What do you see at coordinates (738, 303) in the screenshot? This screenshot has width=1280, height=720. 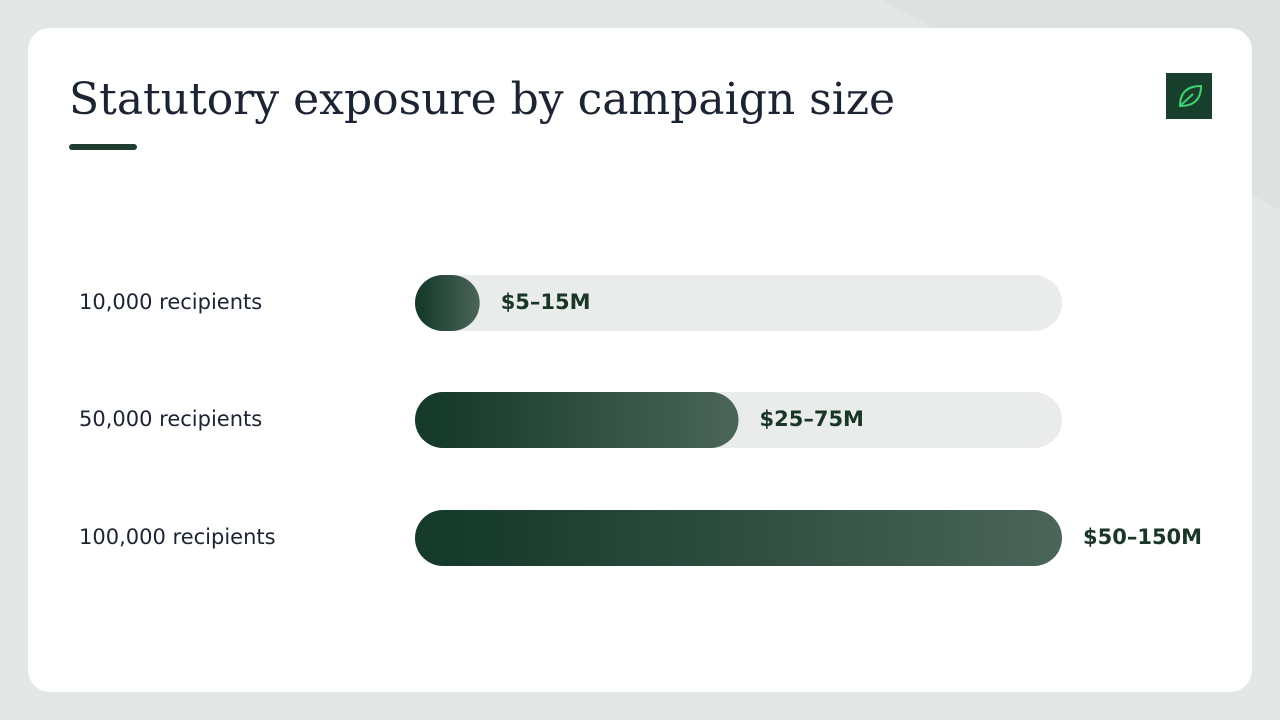 I see `bar-track` at bounding box center [738, 303].